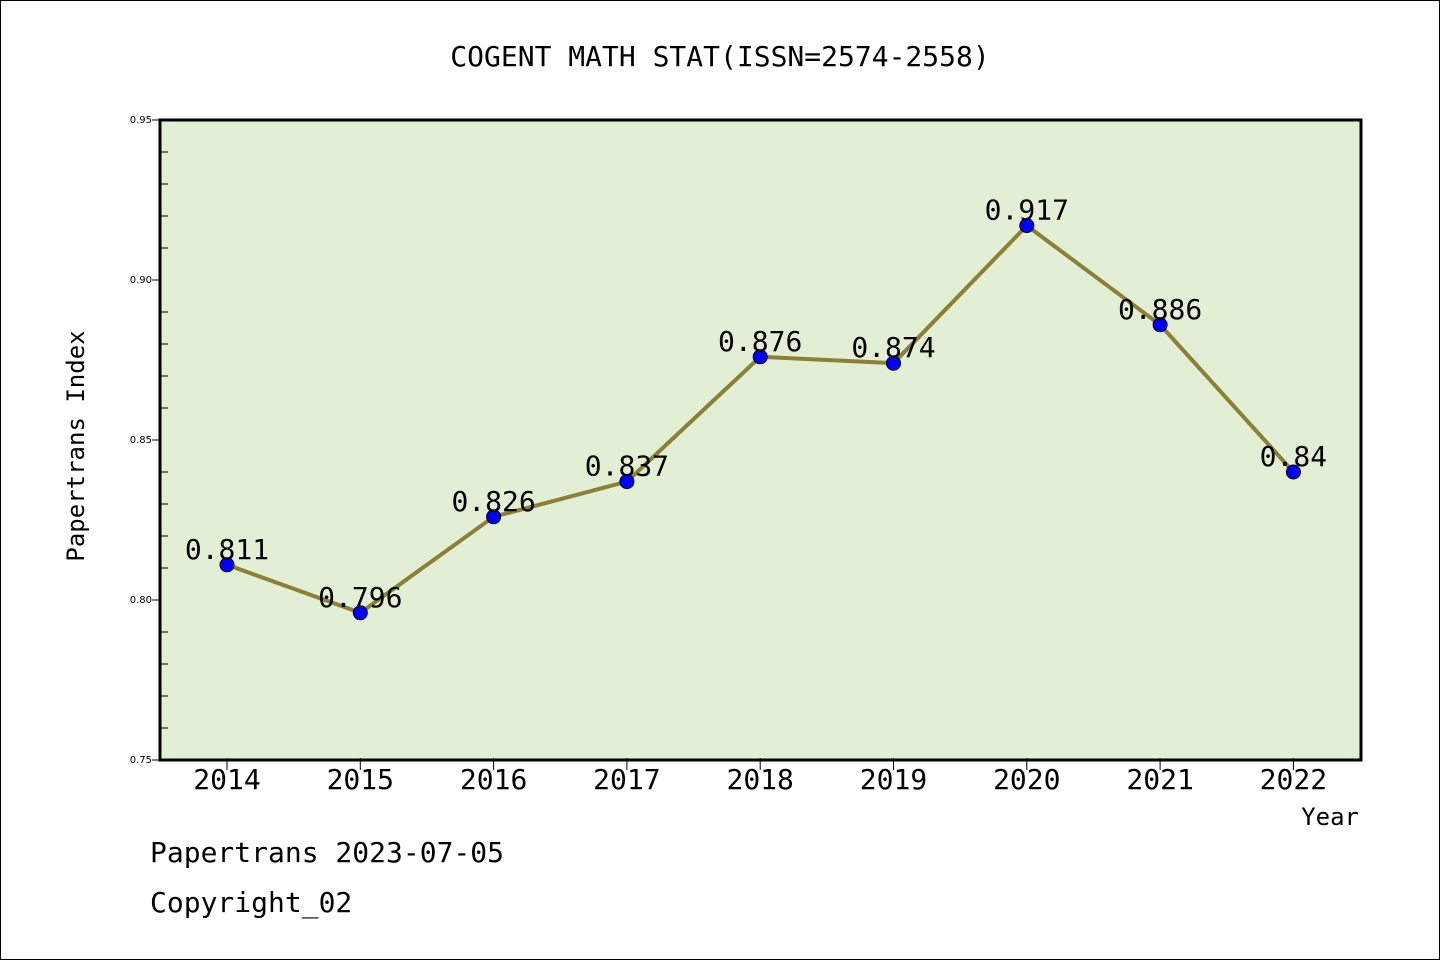  Describe the element at coordinates (760, 341) in the screenshot. I see `data-label: 0.876` at that location.